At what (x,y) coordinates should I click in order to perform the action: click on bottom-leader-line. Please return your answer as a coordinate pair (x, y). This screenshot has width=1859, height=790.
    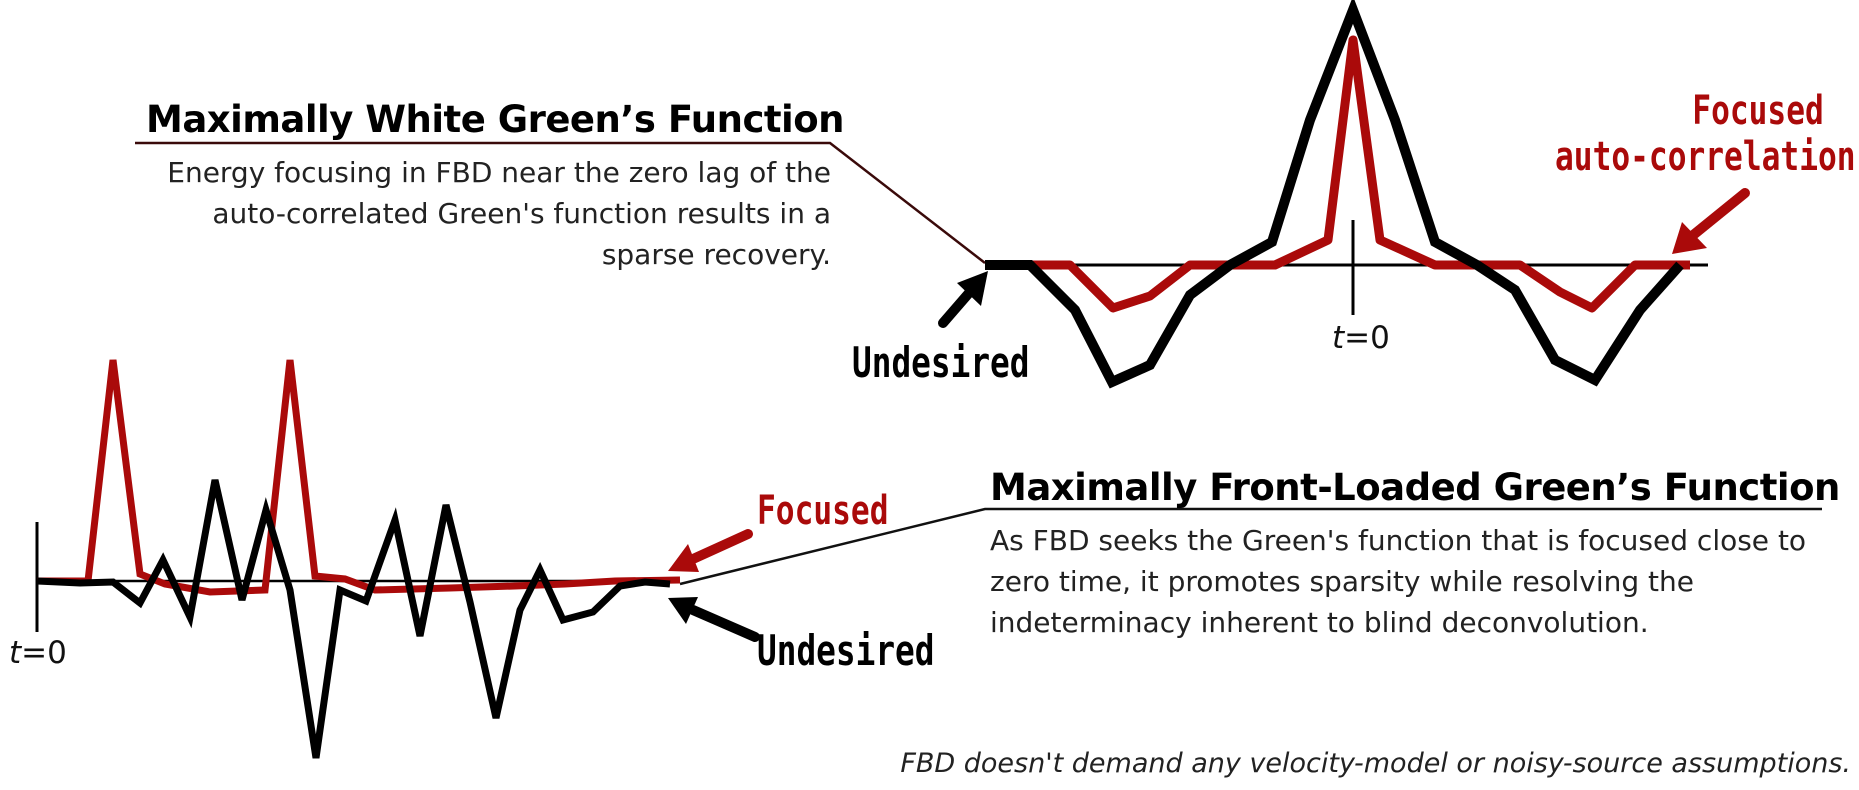
    Looking at the image, I should click on (1250, 546).